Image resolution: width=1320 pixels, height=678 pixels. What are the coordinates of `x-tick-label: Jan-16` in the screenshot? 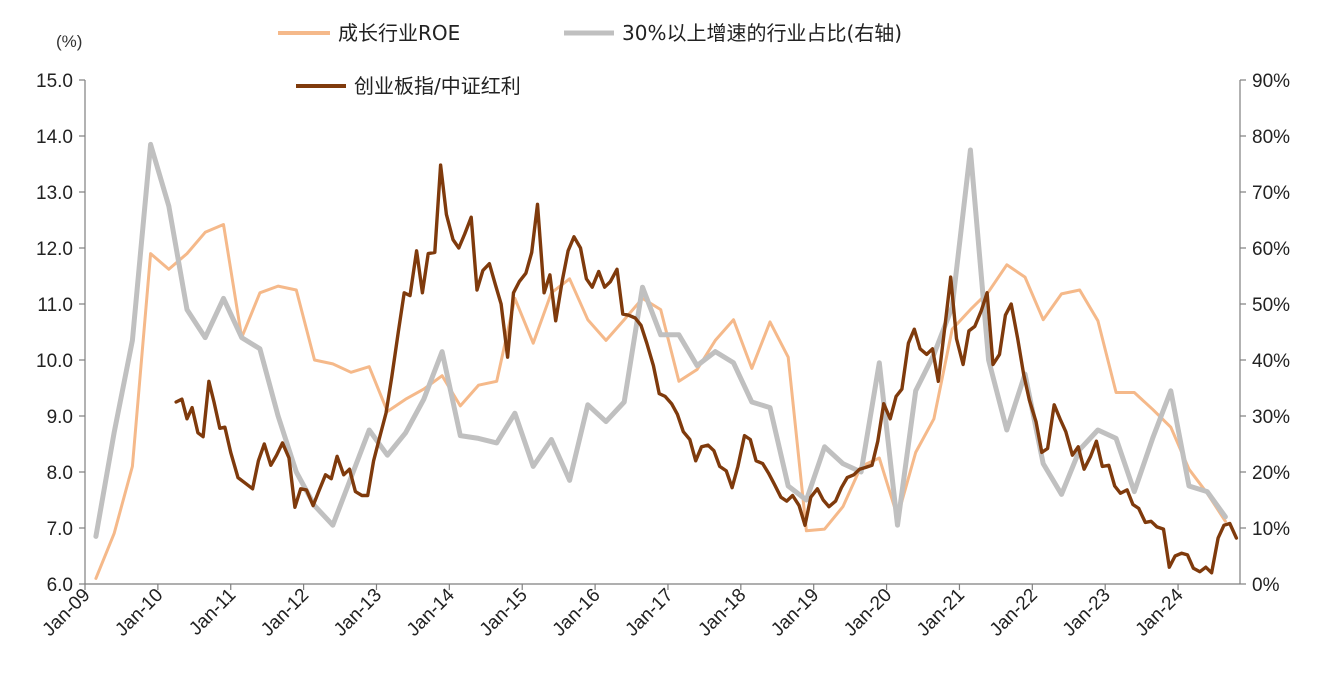 It's located at (577, 613).